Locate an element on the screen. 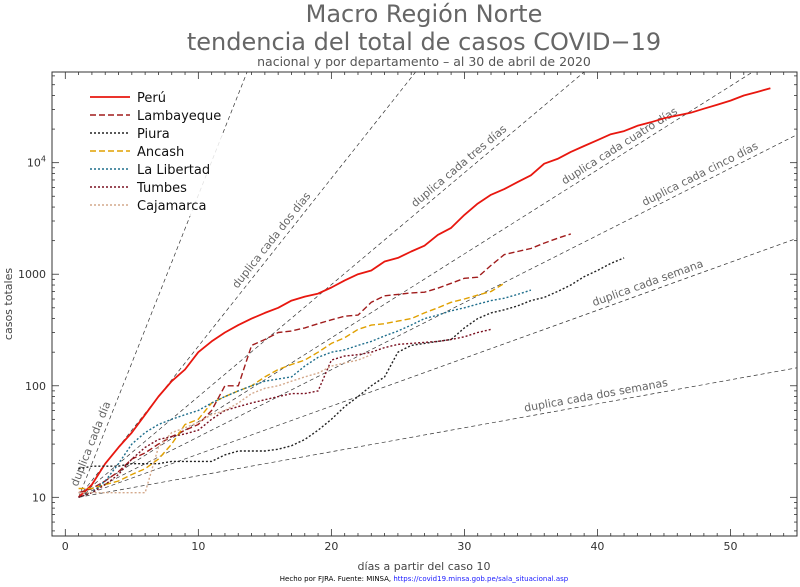 The image size is (800, 587). x-tick-label: 30 is located at coordinates (464, 546).